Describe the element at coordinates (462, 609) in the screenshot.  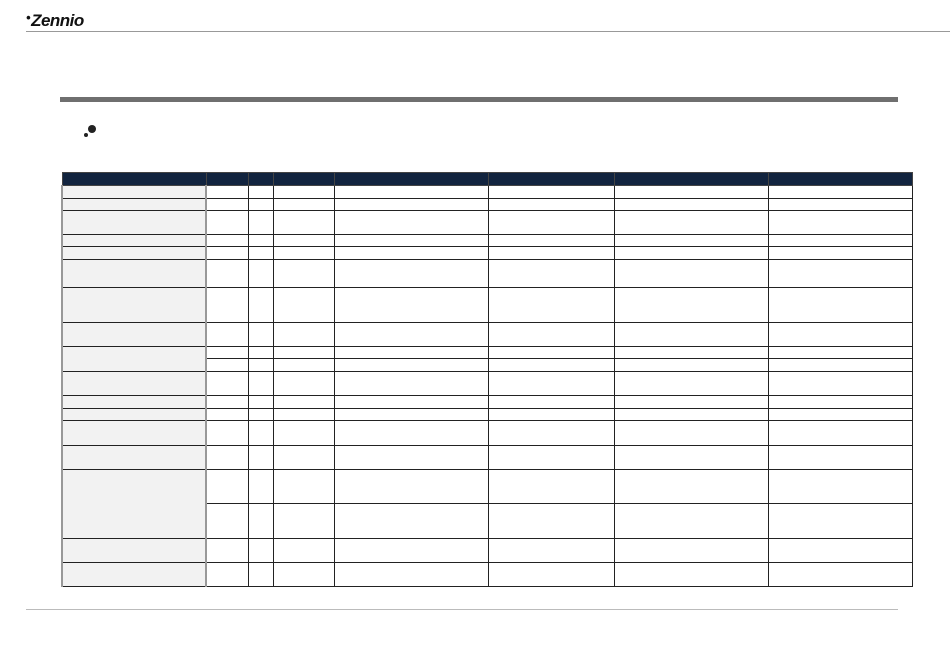
I see `footer-divider` at that location.